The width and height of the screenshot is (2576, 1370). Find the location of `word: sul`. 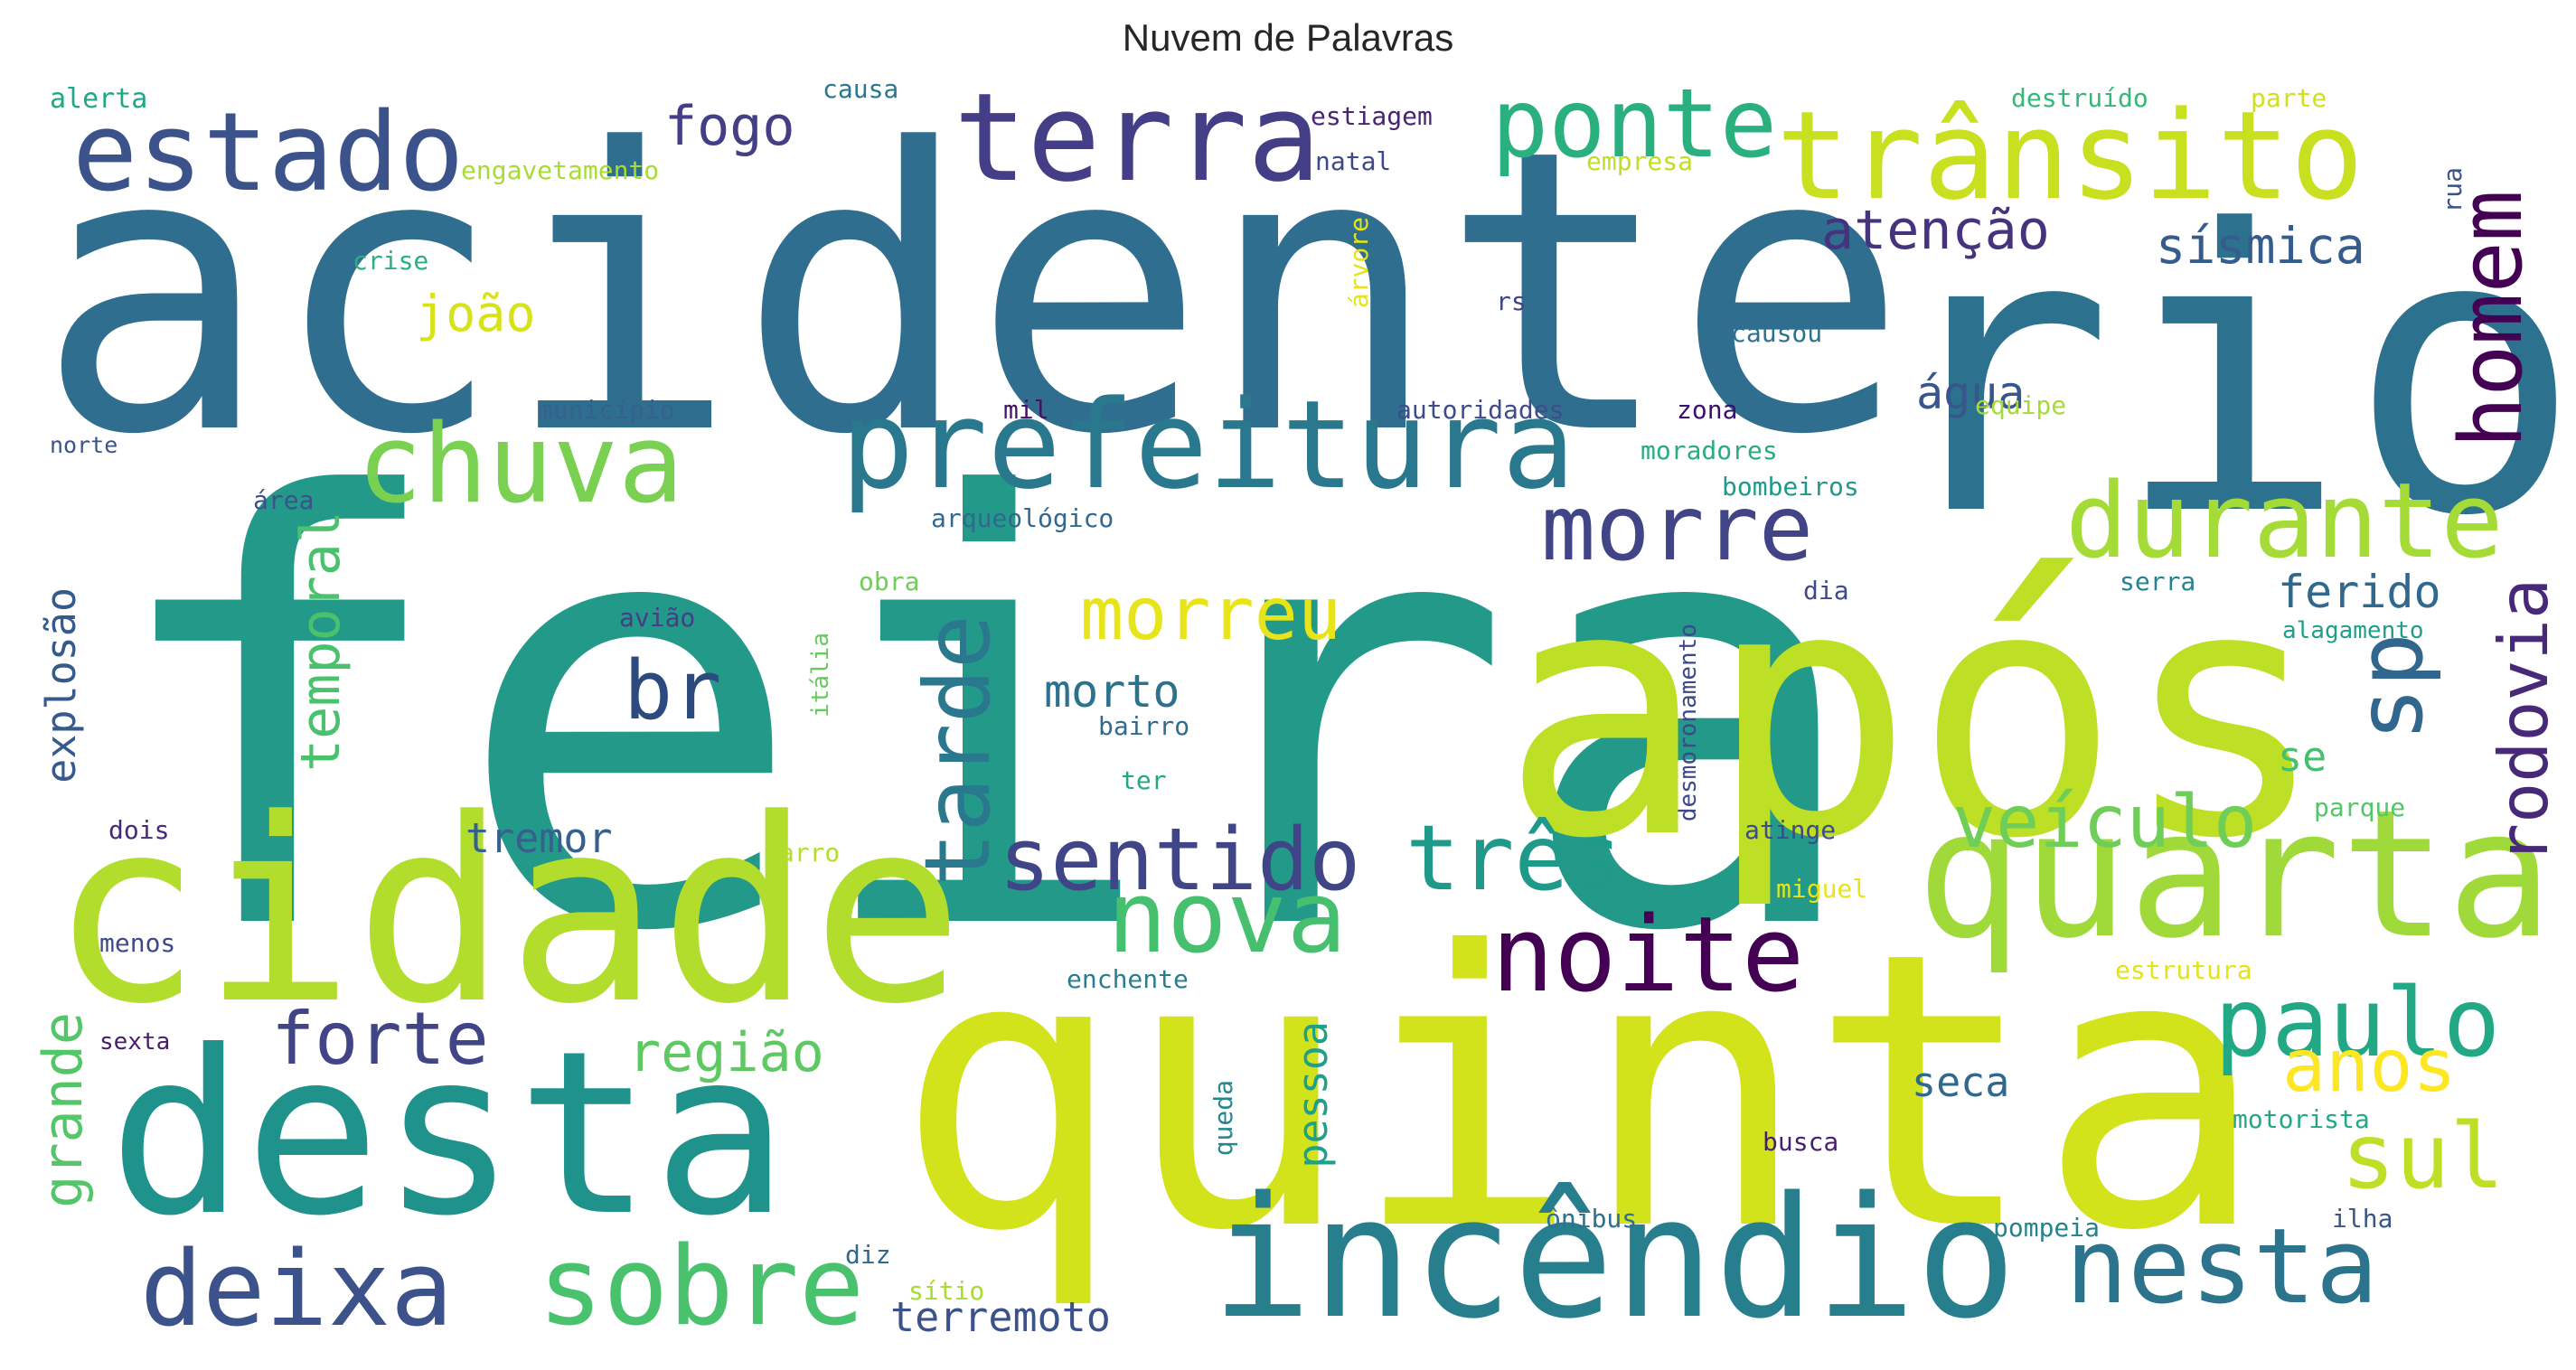

word: sul is located at coordinates (2423, 1156).